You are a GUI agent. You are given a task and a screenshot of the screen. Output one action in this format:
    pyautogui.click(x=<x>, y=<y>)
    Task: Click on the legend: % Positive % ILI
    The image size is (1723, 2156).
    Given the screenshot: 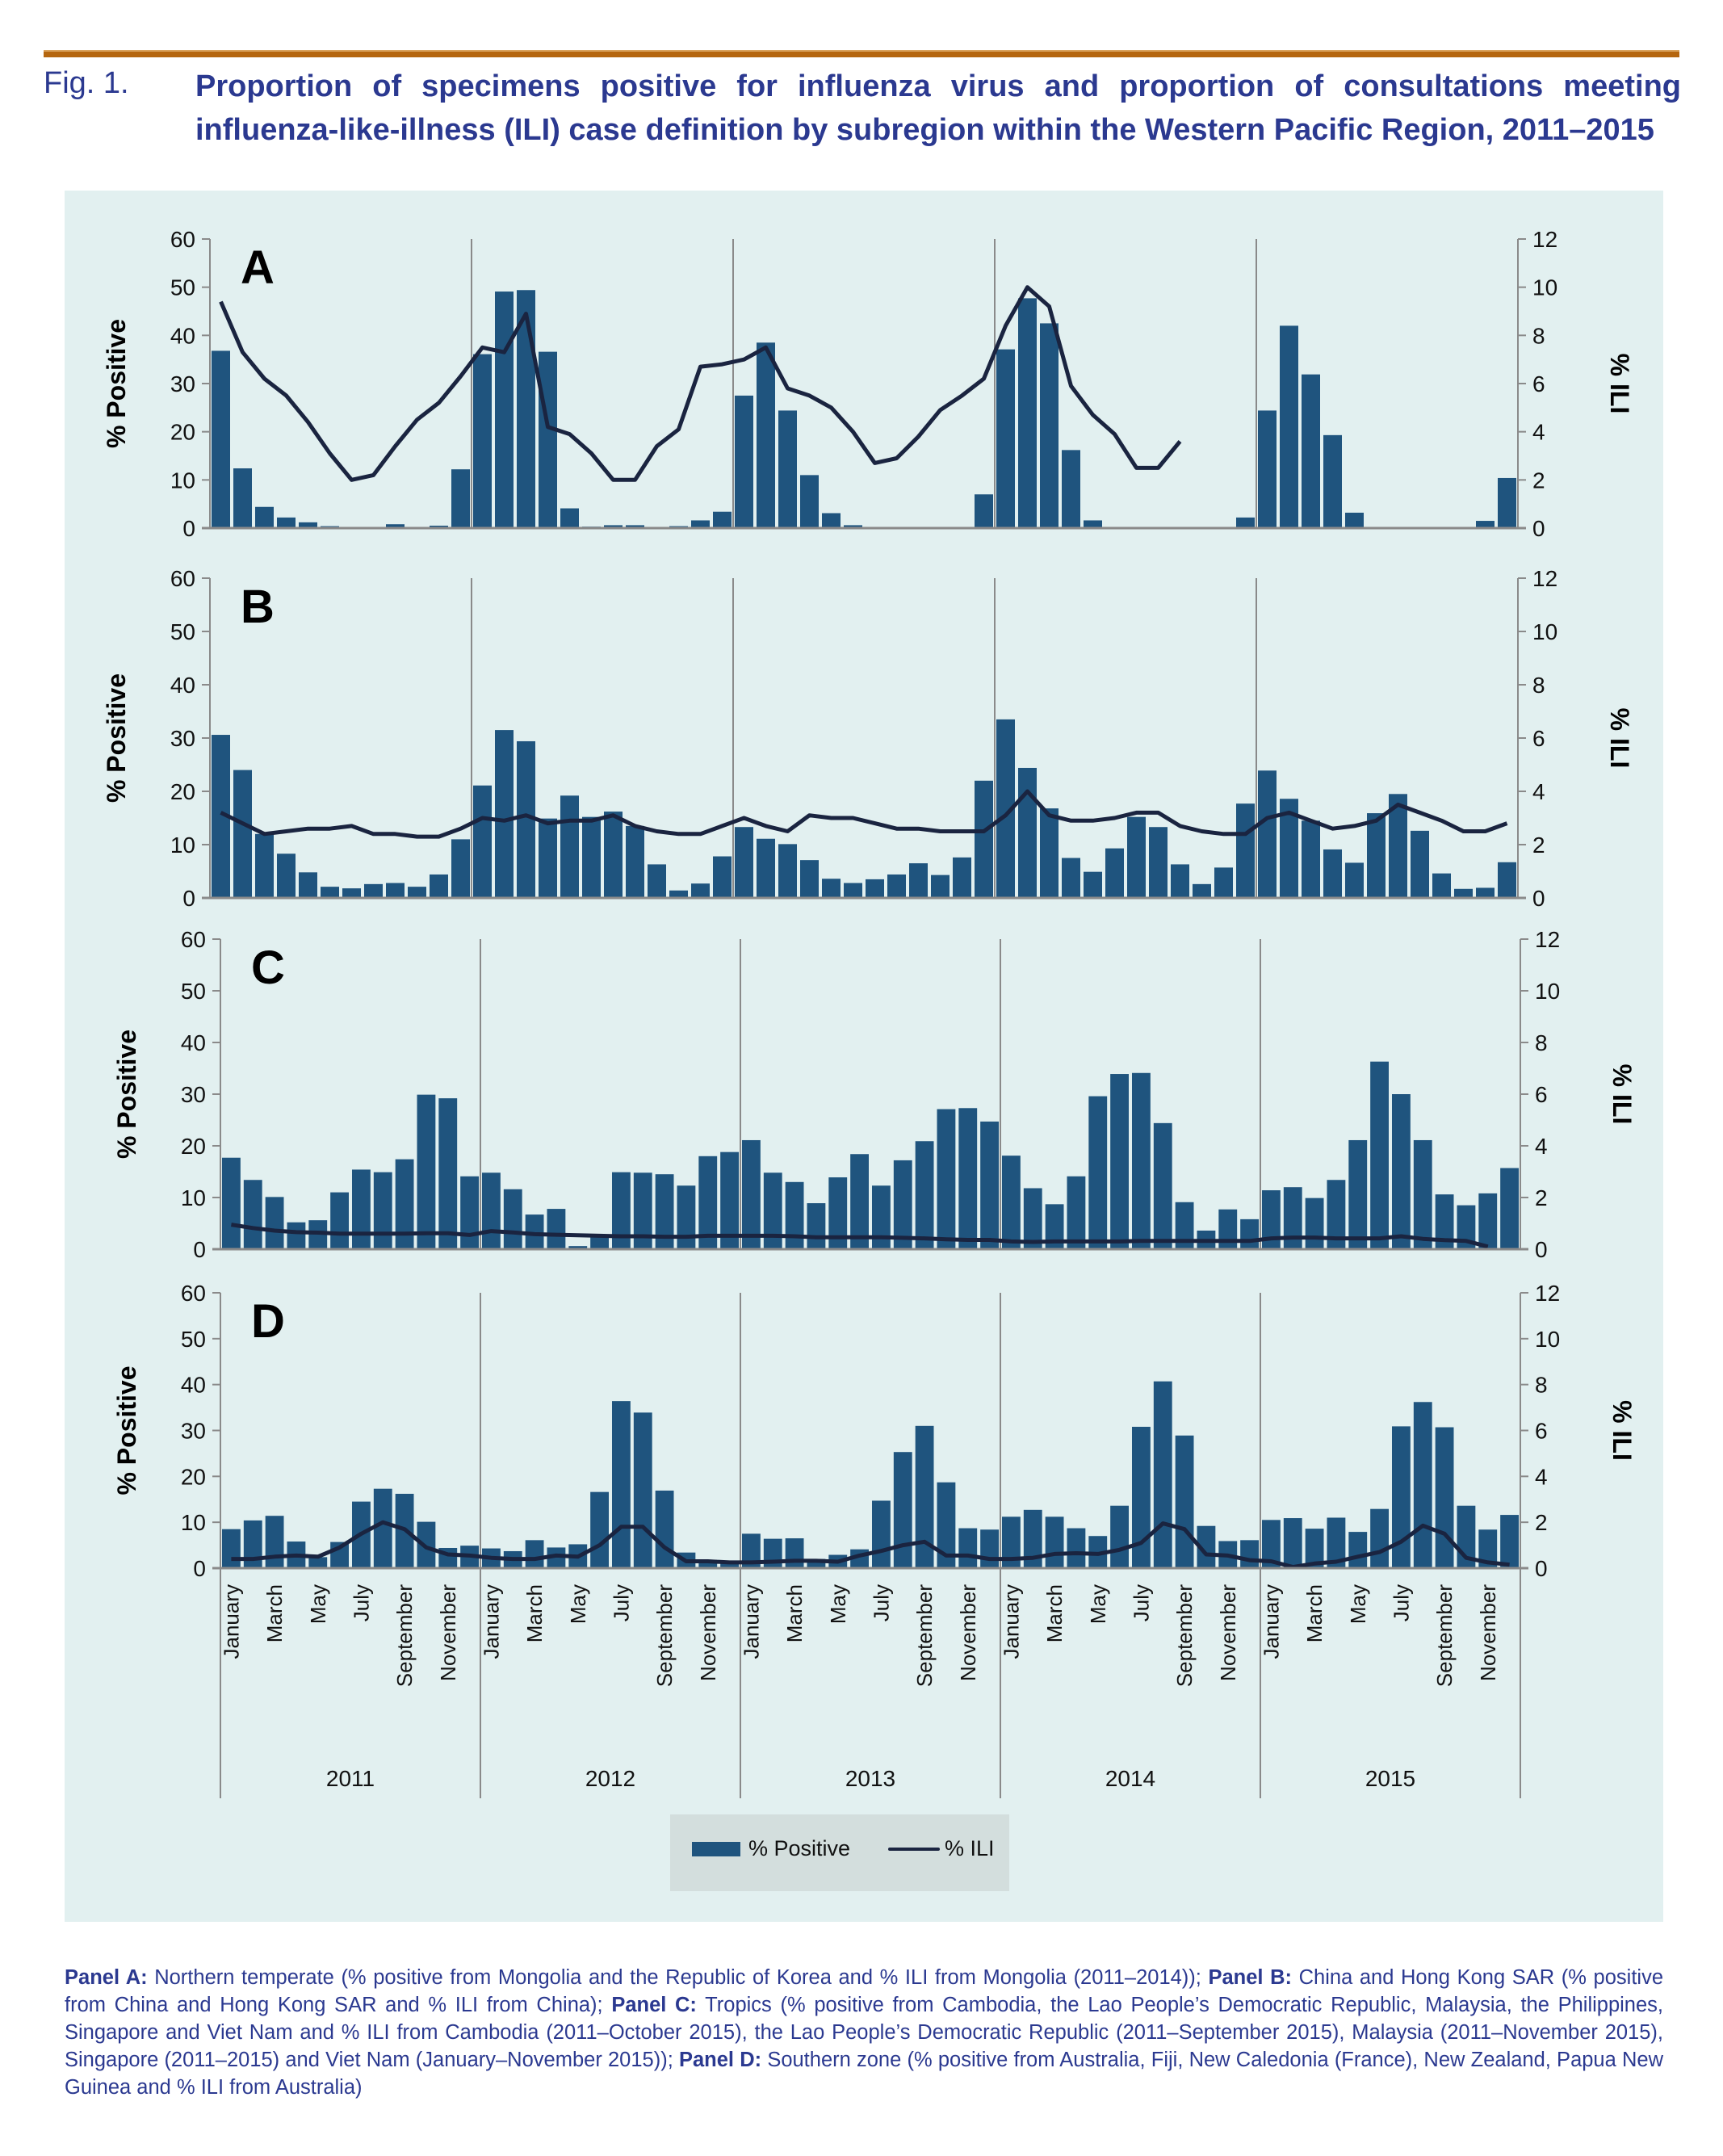 What is the action you would take?
    pyautogui.click(x=839, y=1852)
    